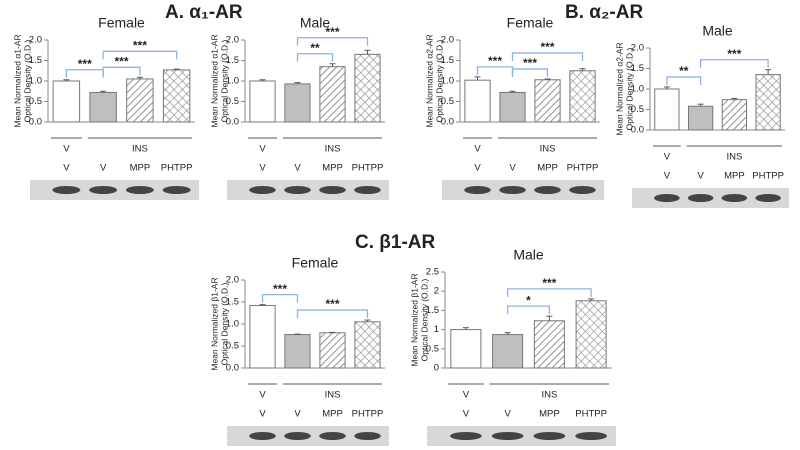 Image resolution: width=800 pixels, height=450 pixels. Describe the element at coordinates (27, 81) in the screenshot. I see `y-axis-label: Optical Density (O.D.)` at that location.